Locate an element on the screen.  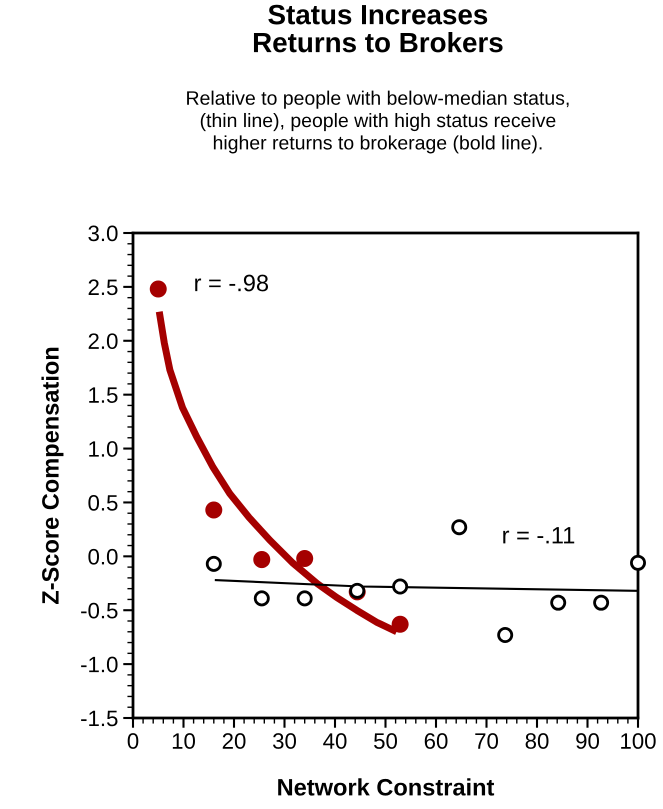
y-tick-label: 0.0 is located at coordinates (103, 556).